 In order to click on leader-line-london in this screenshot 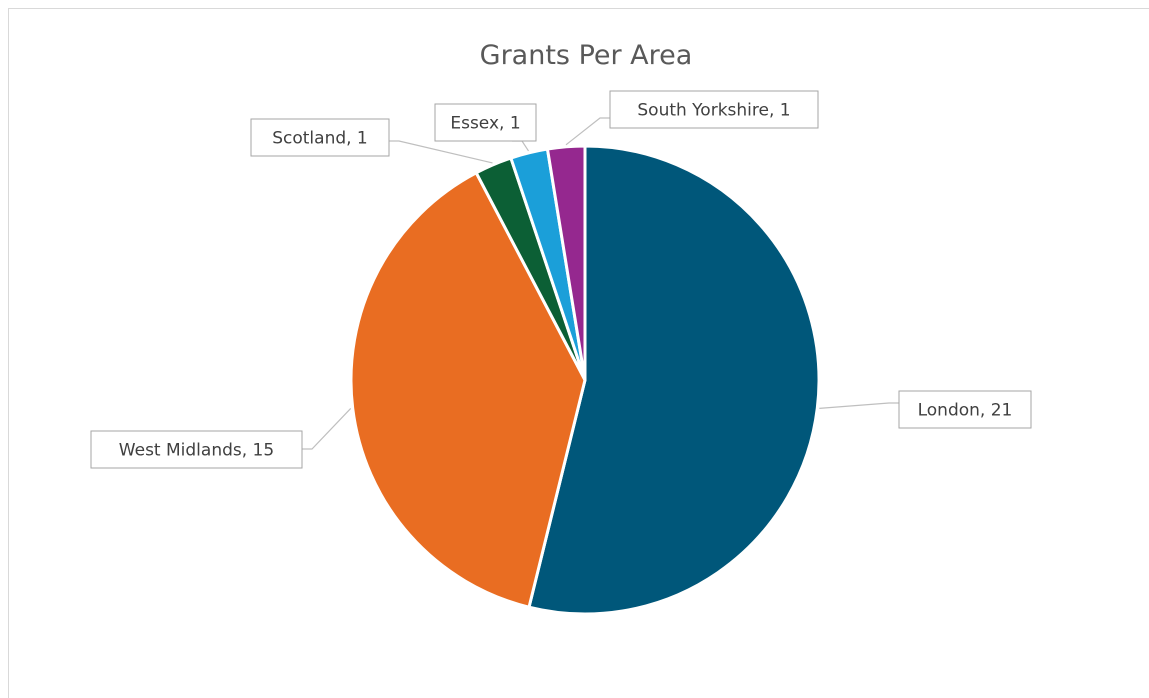, I will do `click(859, 405)`.